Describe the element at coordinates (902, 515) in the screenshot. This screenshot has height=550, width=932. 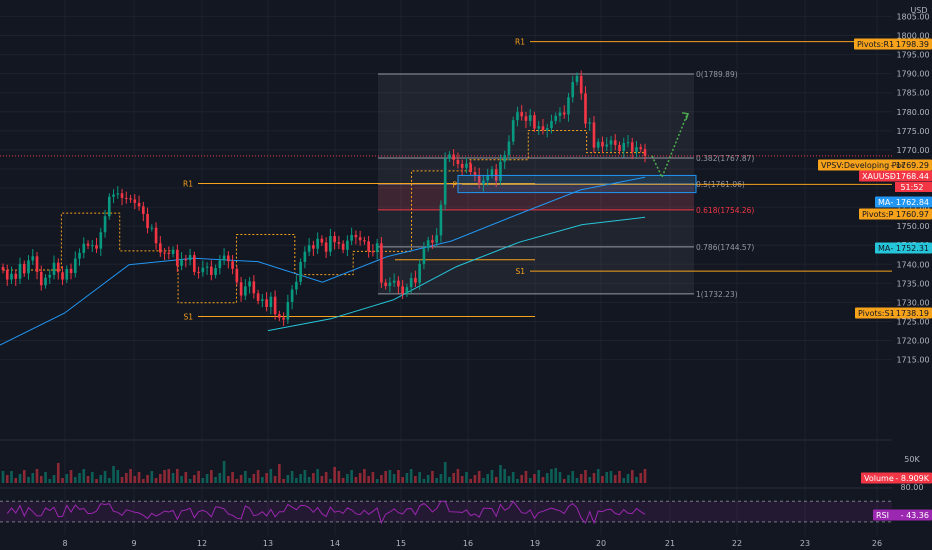
I see `tag-rsi: RSI - 43.36` at that location.